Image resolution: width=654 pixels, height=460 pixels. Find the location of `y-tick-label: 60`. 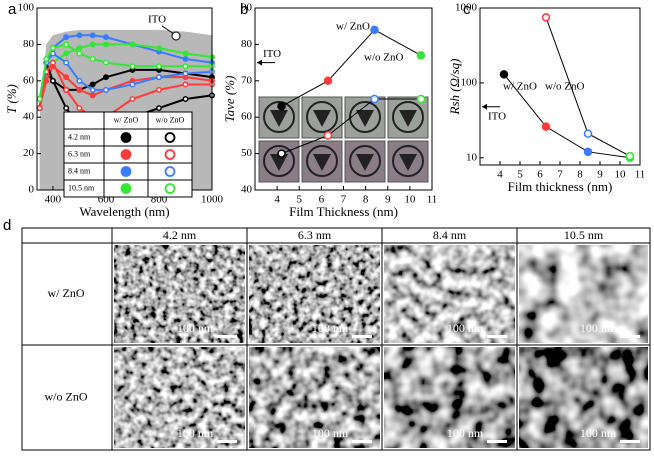

y-tick-label: 60 is located at coordinates (29, 80).